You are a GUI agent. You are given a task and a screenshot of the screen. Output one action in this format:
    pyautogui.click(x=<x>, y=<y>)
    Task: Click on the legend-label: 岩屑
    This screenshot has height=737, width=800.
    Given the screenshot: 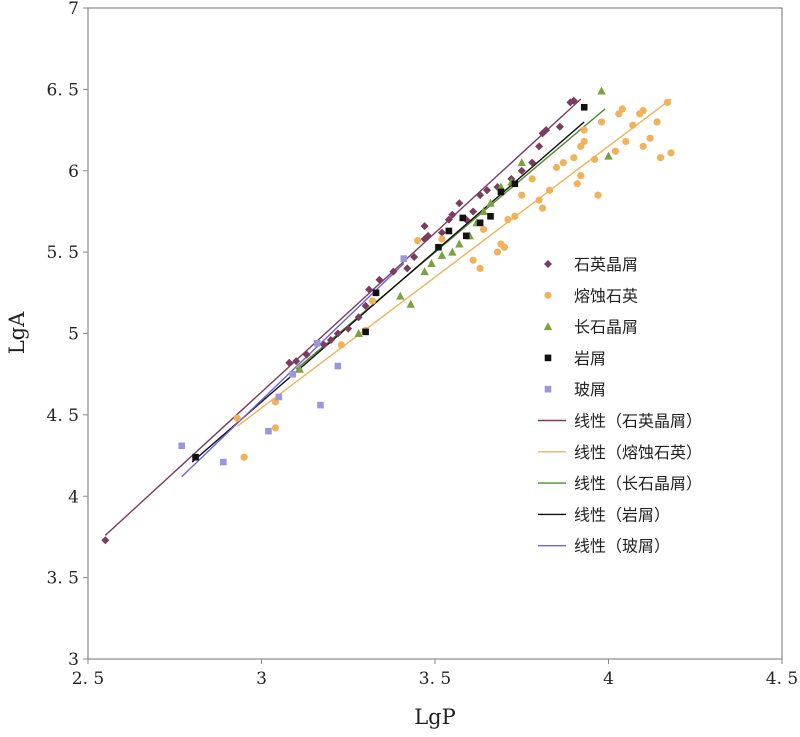 What is the action you would take?
    pyautogui.click(x=590, y=358)
    